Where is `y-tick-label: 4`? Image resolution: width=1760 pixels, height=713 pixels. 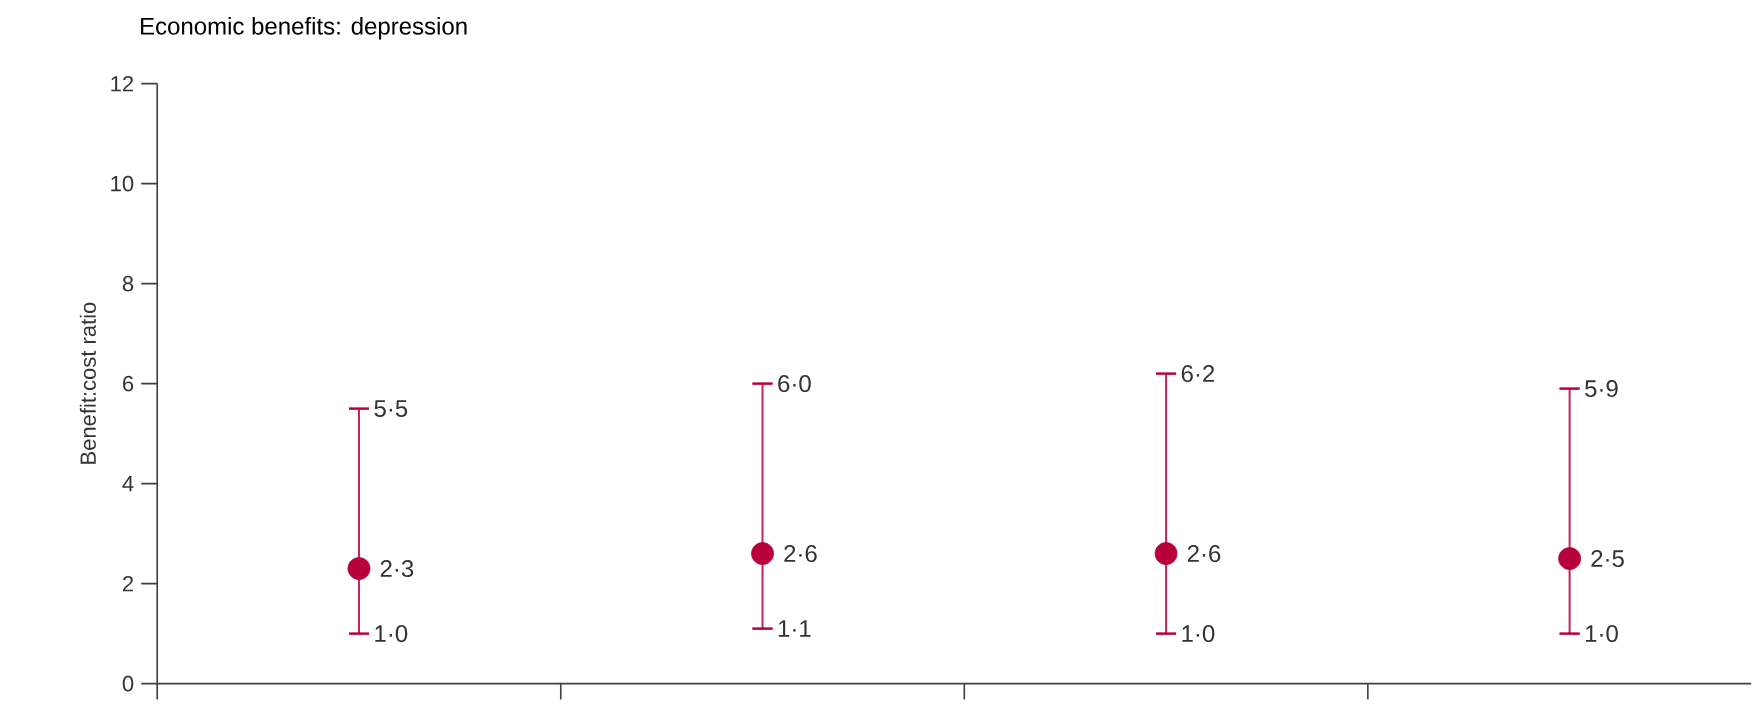
y-tick-label: 4 is located at coordinates (128, 483).